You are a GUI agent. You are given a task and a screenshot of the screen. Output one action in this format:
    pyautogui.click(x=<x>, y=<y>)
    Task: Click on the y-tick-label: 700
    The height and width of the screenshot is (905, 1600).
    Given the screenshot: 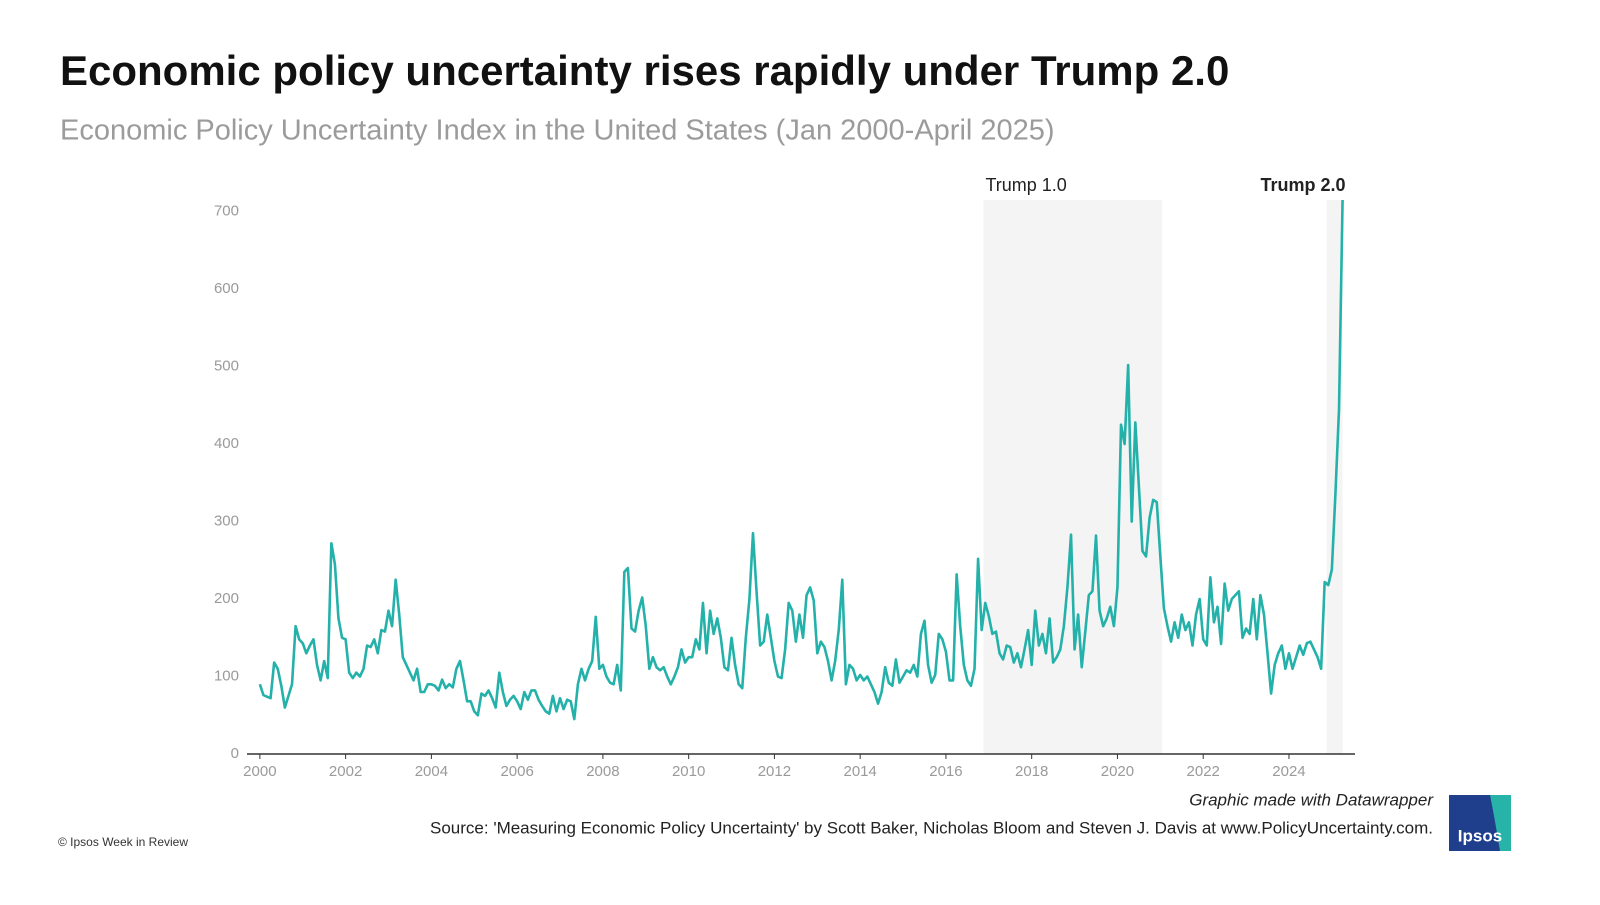 What is the action you would take?
    pyautogui.click(x=226, y=211)
    